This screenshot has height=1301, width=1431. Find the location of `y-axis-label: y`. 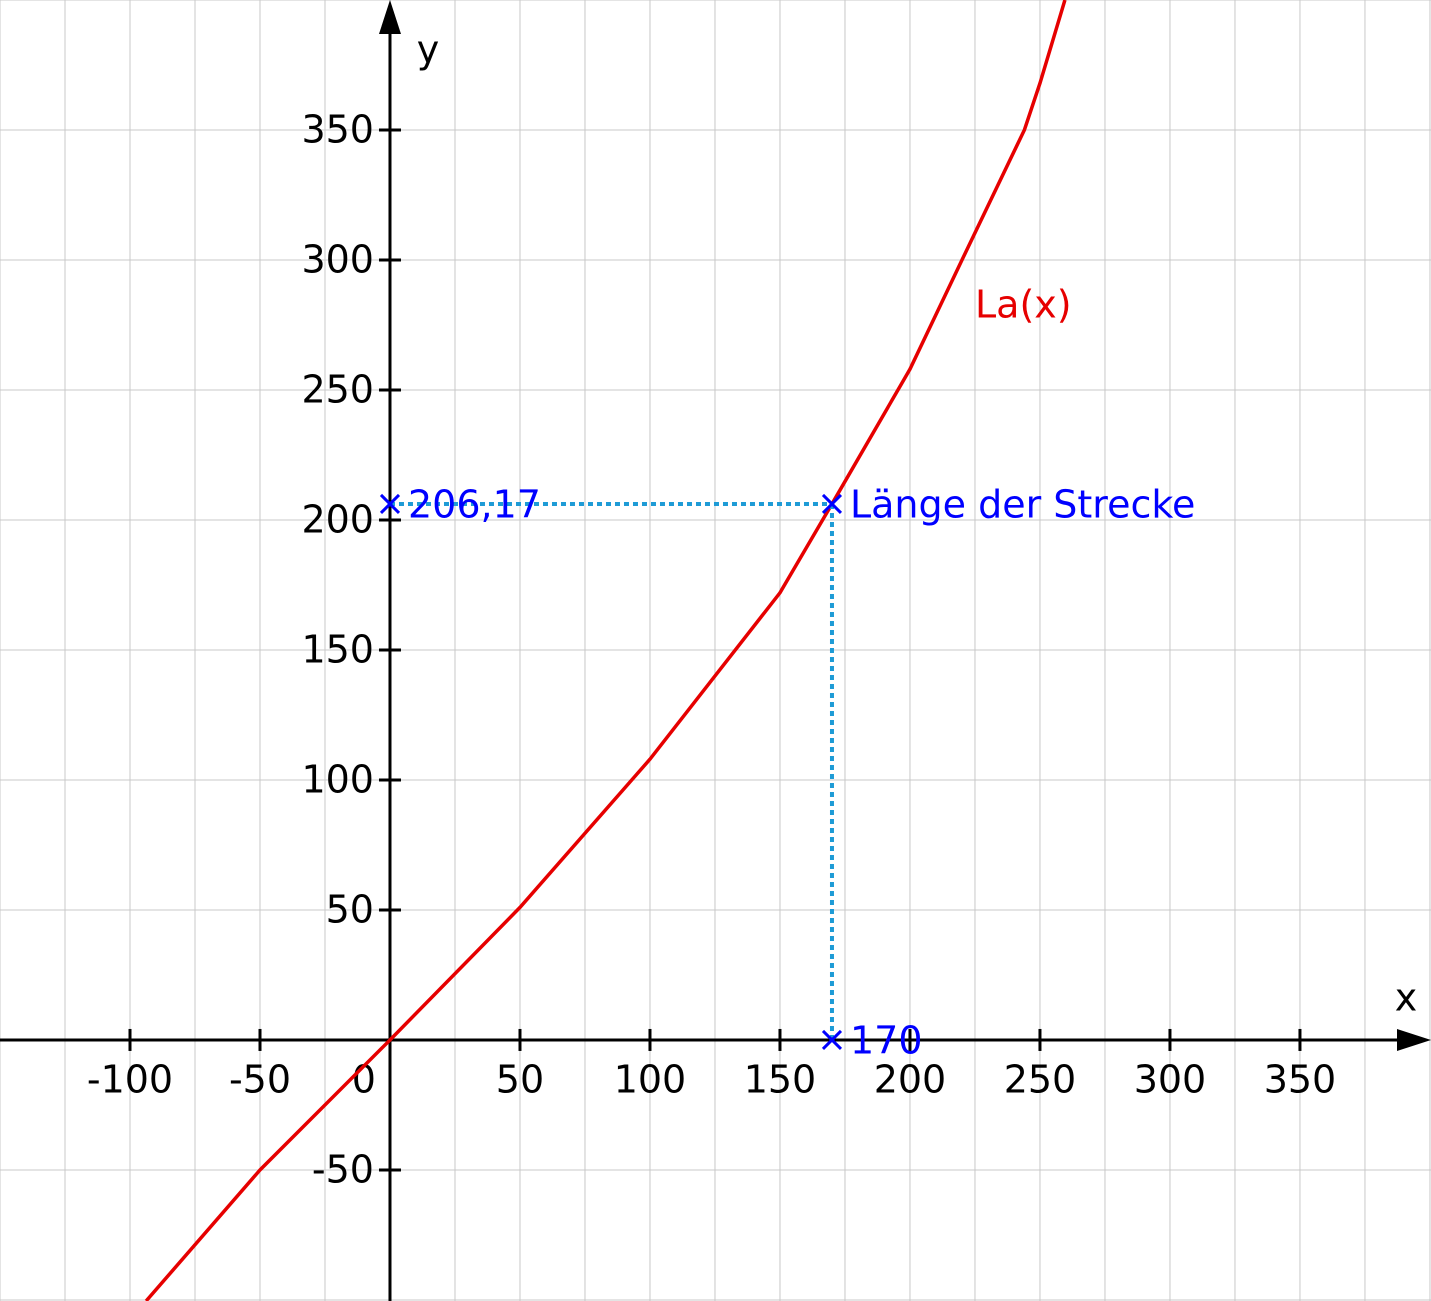

y-axis-label: y is located at coordinates (428, 50).